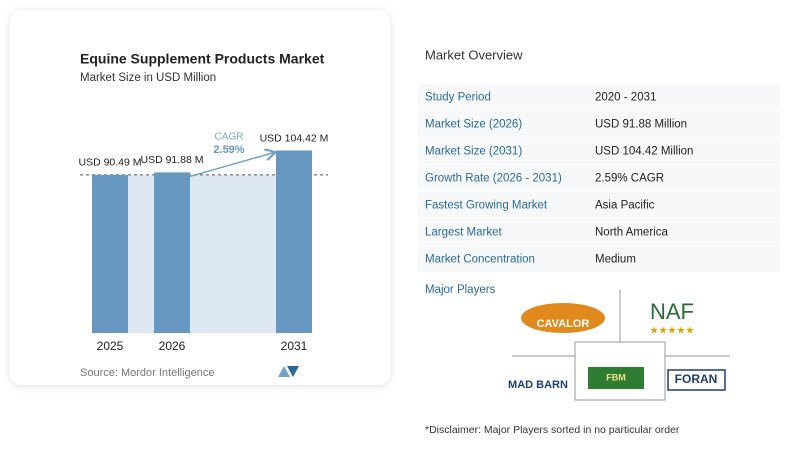 Image resolution: width=800 pixels, height=459 pixels. I want to click on logo: FORAN, so click(696, 379).